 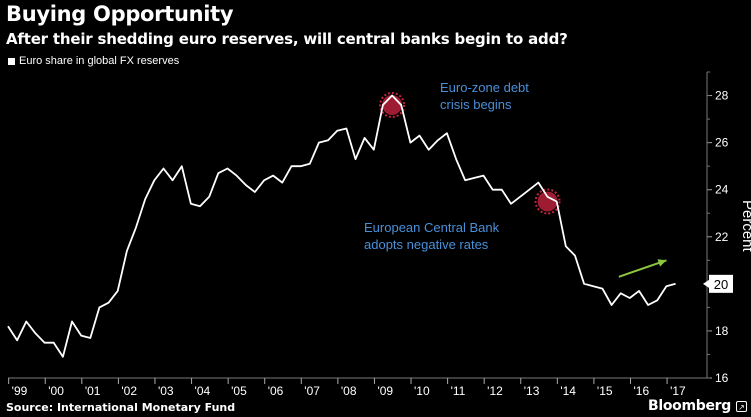 I want to click on share-icon: ↗, so click(x=741, y=406).